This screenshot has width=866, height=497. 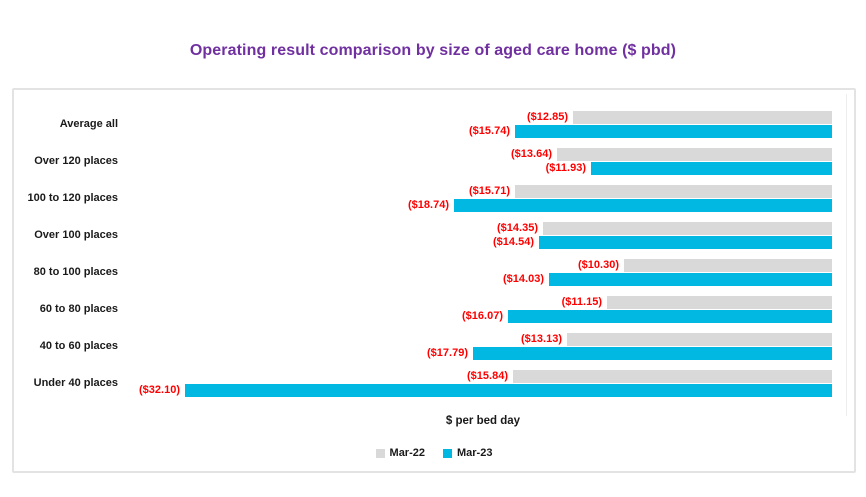 What do you see at coordinates (75, 272) in the screenshot?
I see `category-label: 80 to 100 places` at bounding box center [75, 272].